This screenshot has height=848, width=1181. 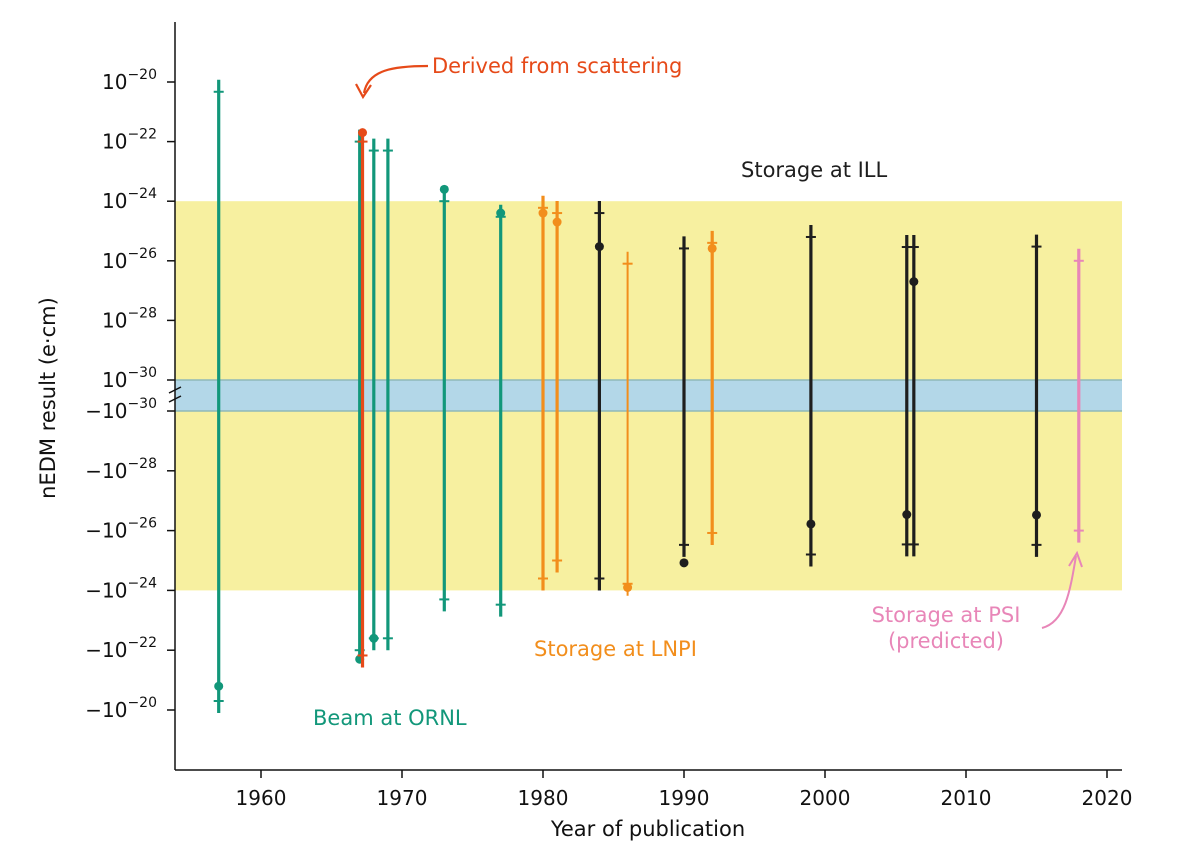 I want to click on x-tick-label: 1960, so click(x=261, y=798).